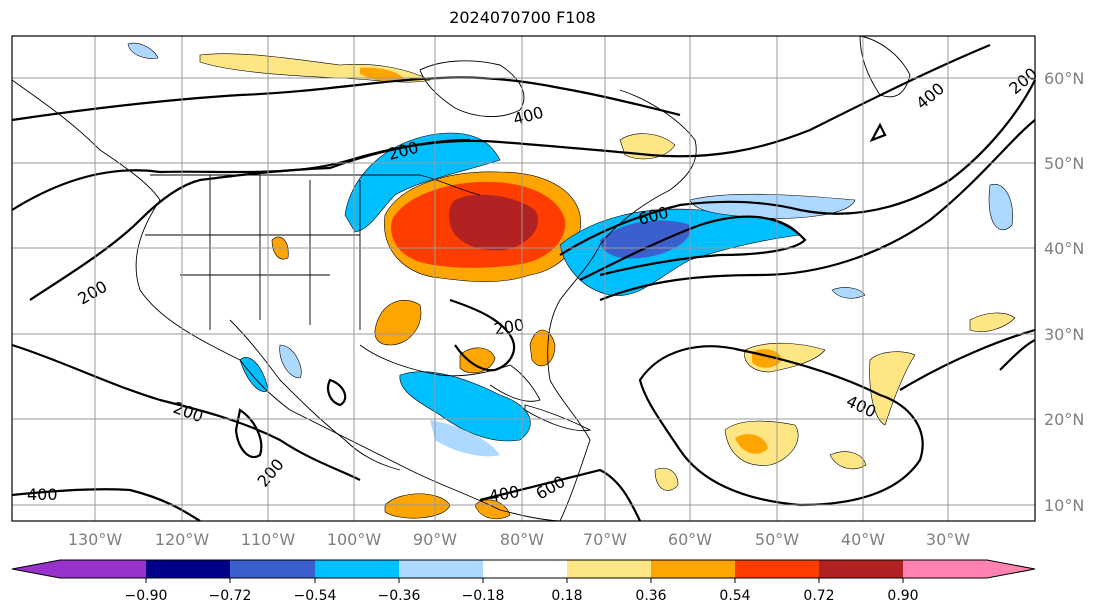  I want to click on positive-anomaly-florida-gulf, so click(477, 360).